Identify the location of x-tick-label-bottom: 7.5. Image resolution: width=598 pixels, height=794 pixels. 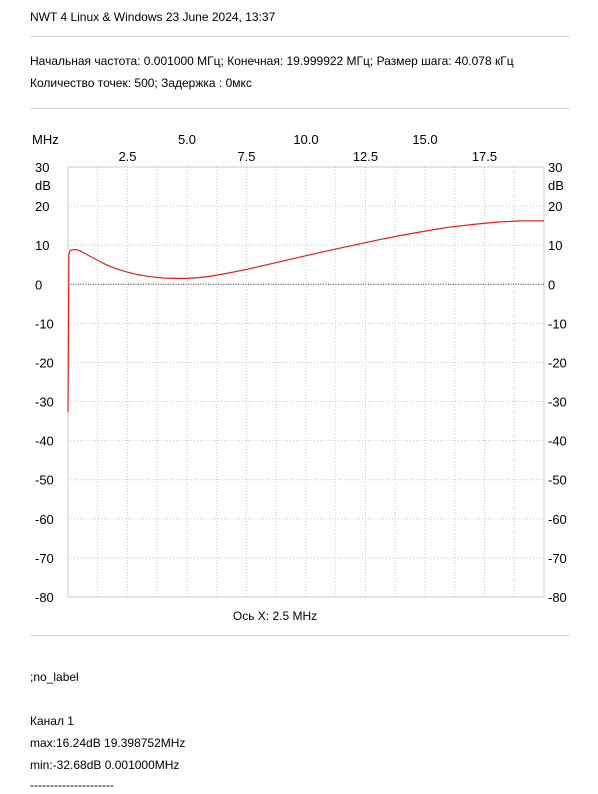
(246, 156).